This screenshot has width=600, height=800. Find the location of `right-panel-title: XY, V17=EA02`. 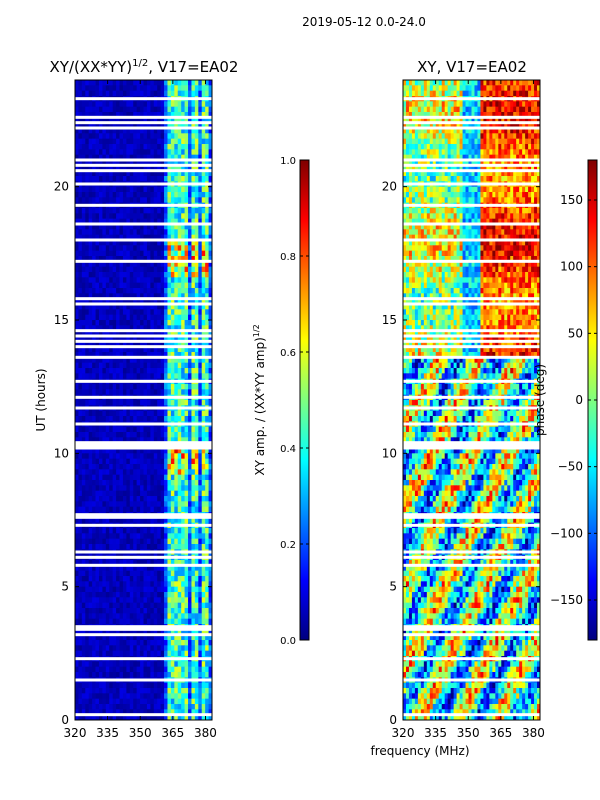

right-panel-title: XY, V17=EA02 is located at coordinates (472, 67).